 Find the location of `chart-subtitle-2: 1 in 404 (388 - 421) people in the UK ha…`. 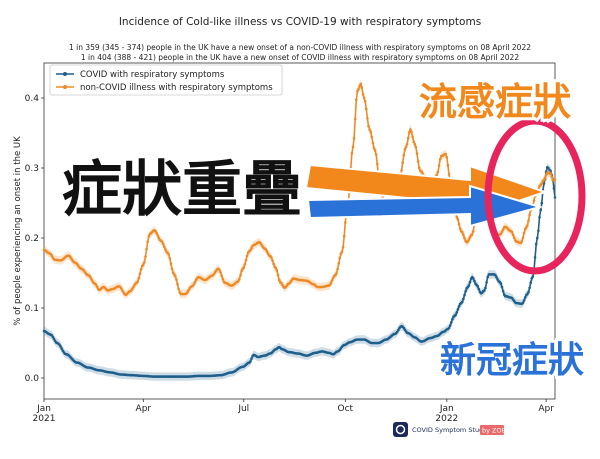

chart-subtitle-2: 1 in 404 (388 - 421) people in the UK ha… is located at coordinates (300, 57).